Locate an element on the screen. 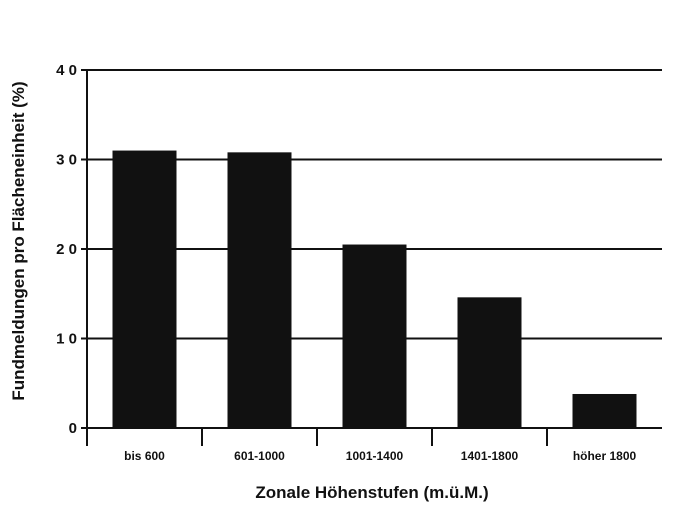  y-tick-label: 2 0 is located at coordinates (66, 249).